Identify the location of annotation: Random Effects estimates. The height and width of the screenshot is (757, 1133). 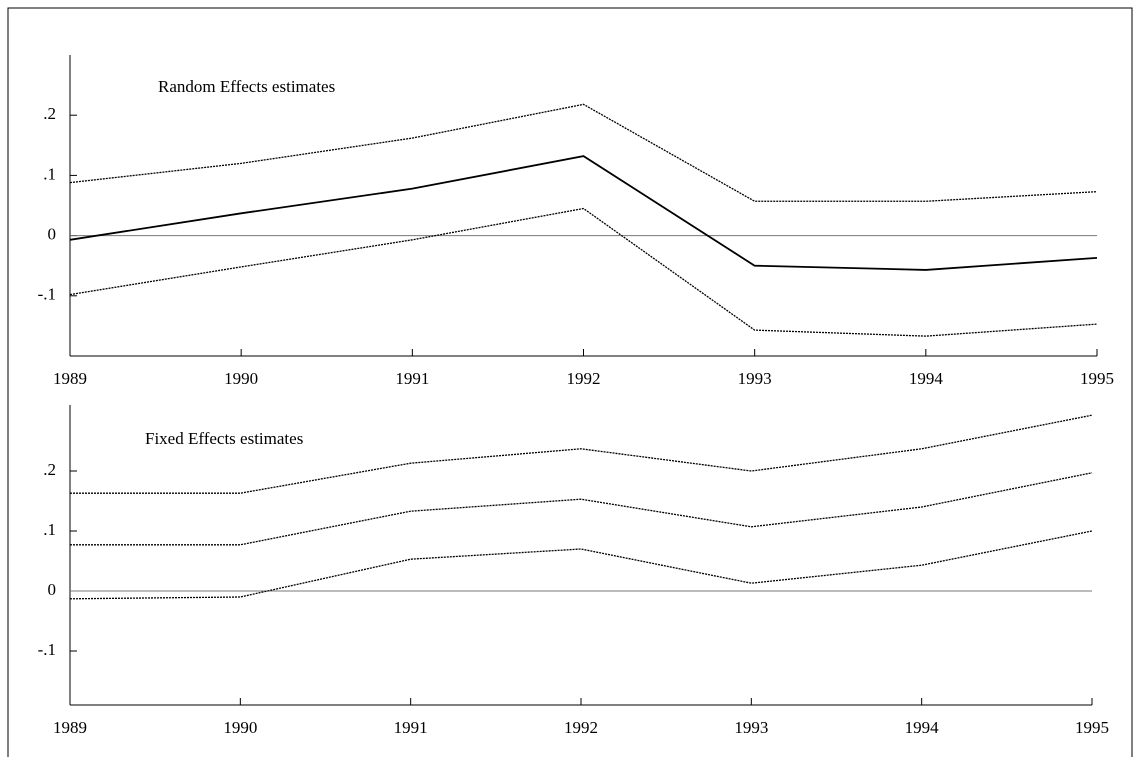
(246, 86).